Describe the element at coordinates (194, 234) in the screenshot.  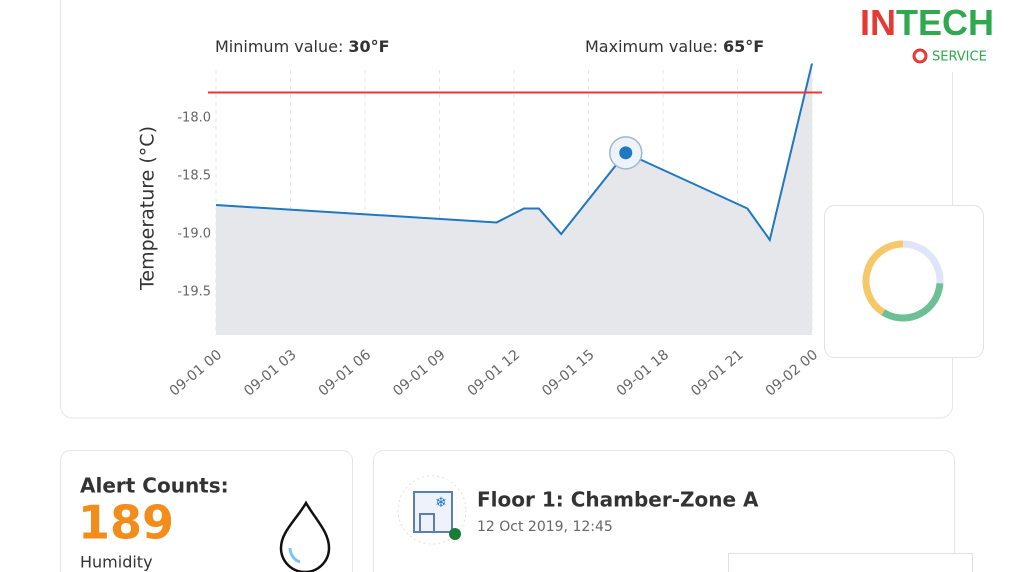
I see `y-tick-label: -19.0` at that location.